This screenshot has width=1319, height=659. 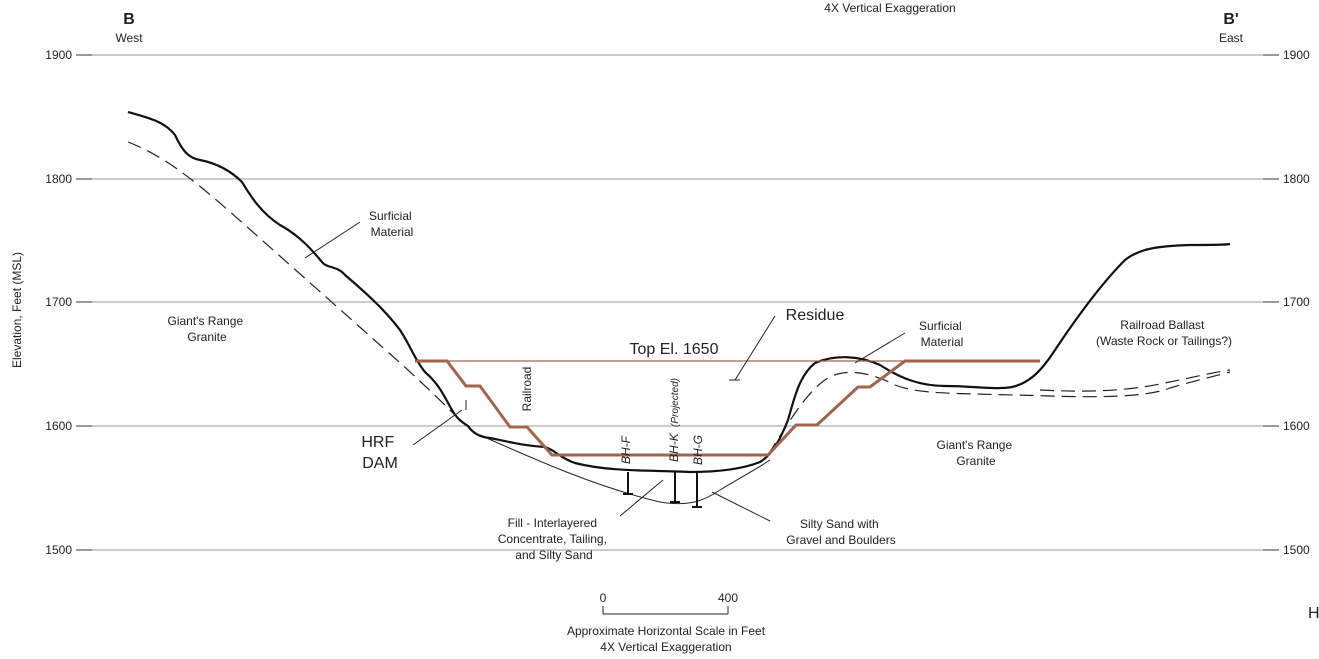 What do you see at coordinates (58, 550) in the screenshot?
I see `left-tick-label-1500: 1500` at bounding box center [58, 550].